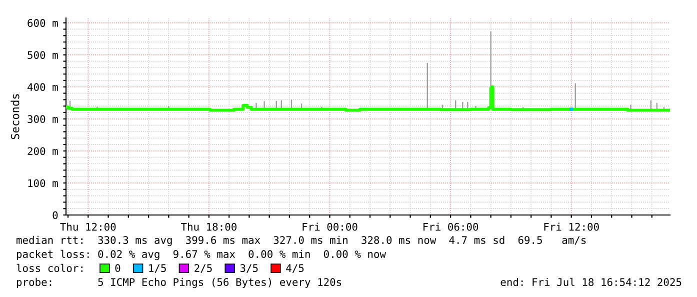 The height and width of the screenshot is (297, 697). What do you see at coordinates (55, 215) in the screenshot?
I see `y-tick-label: 0` at bounding box center [55, 215].